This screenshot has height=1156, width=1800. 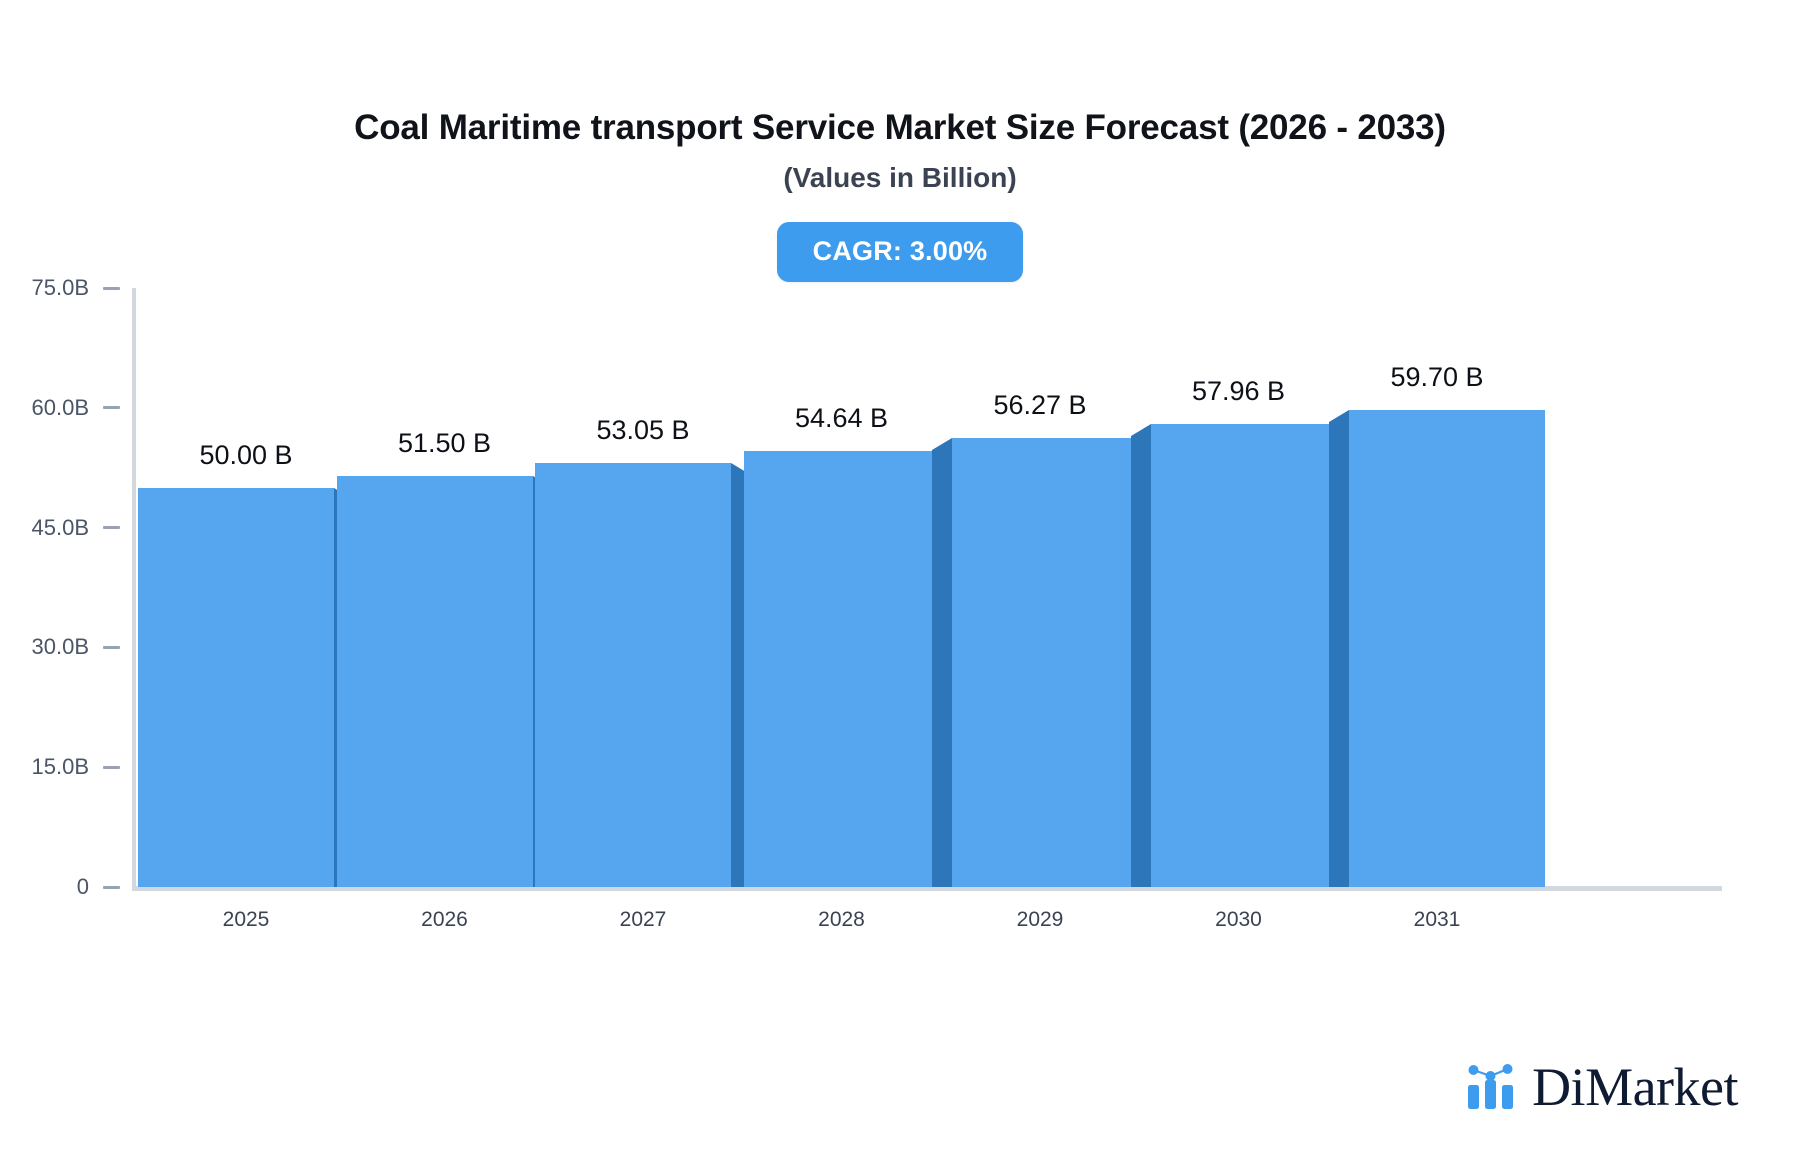 I want to click on y-axis-tick-label: 30.0B, so click(x=60, y=647).